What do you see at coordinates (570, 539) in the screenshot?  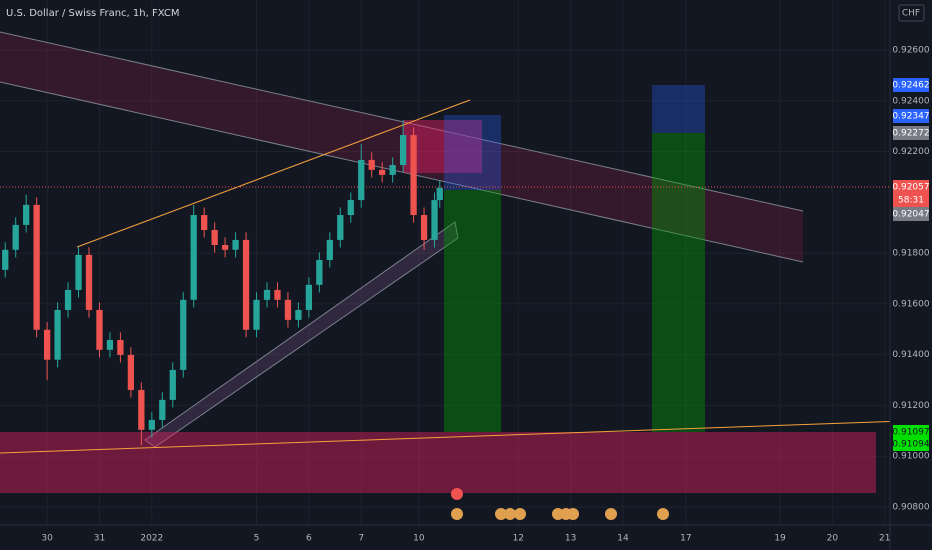 I see `x-tick-label: 13` at bounding box center [570, 539].